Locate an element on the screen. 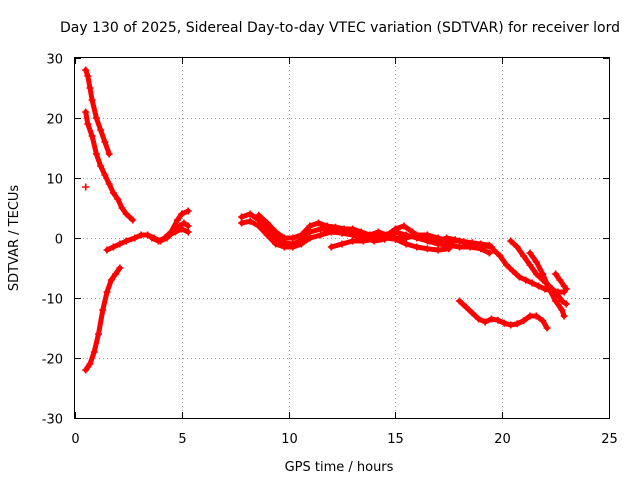 The image size is (640, 480). x-tick-label: 15 is located at coordinates (395, 439).